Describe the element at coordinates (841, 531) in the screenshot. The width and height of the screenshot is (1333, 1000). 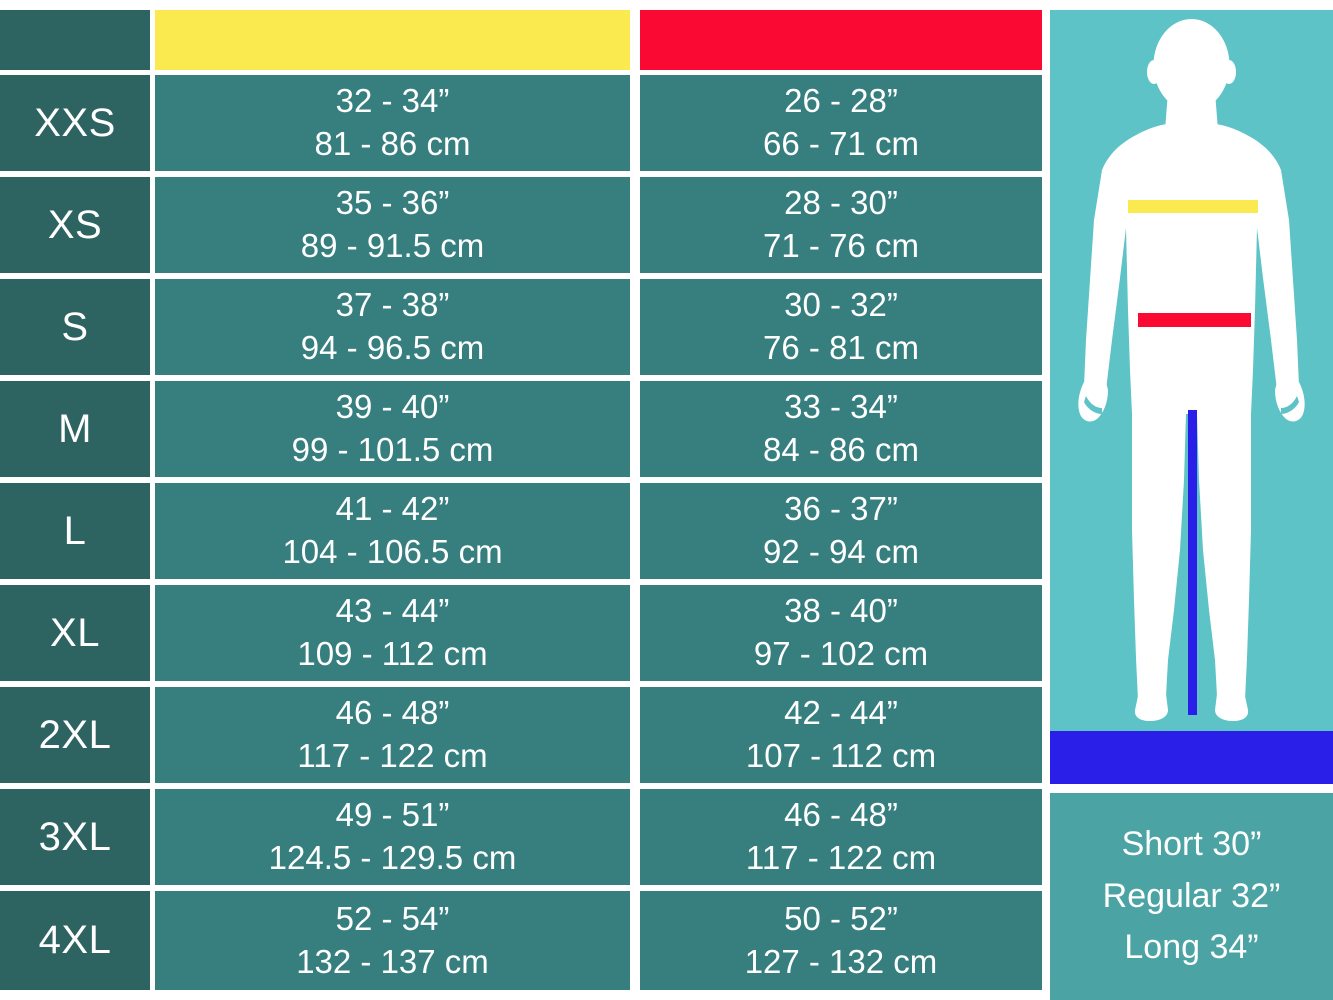
I see `table-cell-waist: 36 - 37” 92 - 94 cm` at that location.